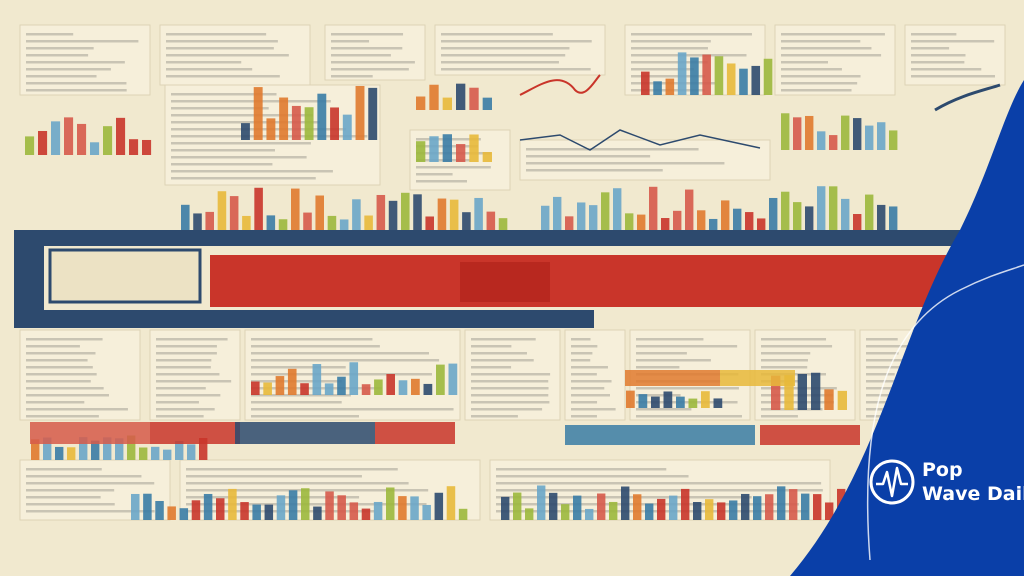 This screenshot has width=1024, height=576. I want to click on band, so click(489, 238).